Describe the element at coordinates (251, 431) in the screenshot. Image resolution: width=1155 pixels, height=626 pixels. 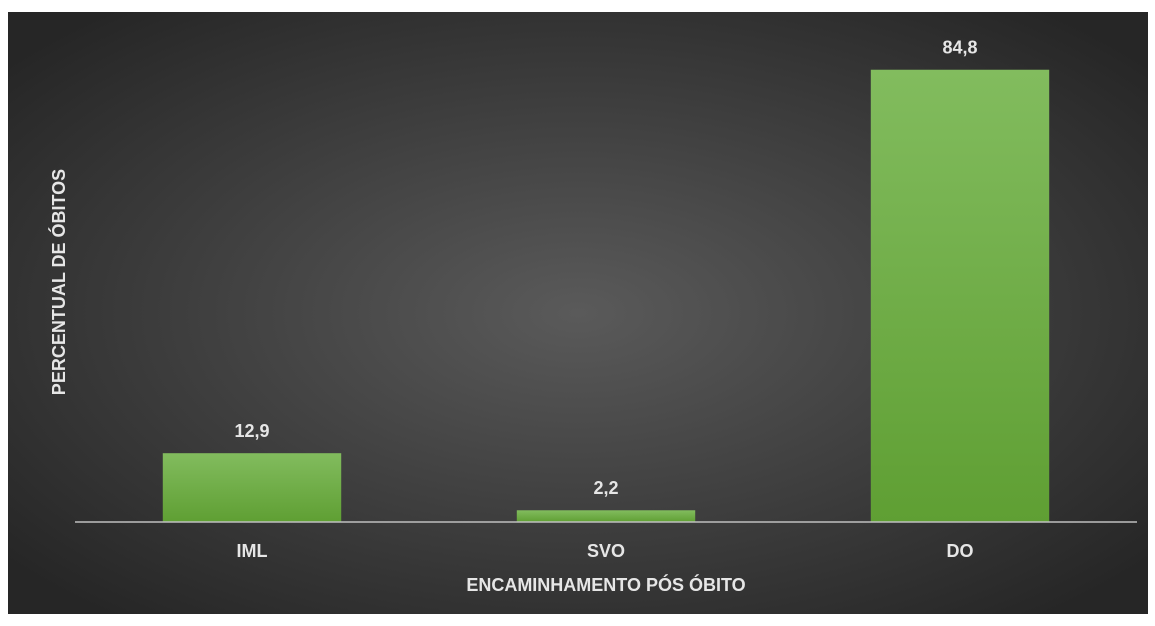
I see `data-label: 12,9` at that location.